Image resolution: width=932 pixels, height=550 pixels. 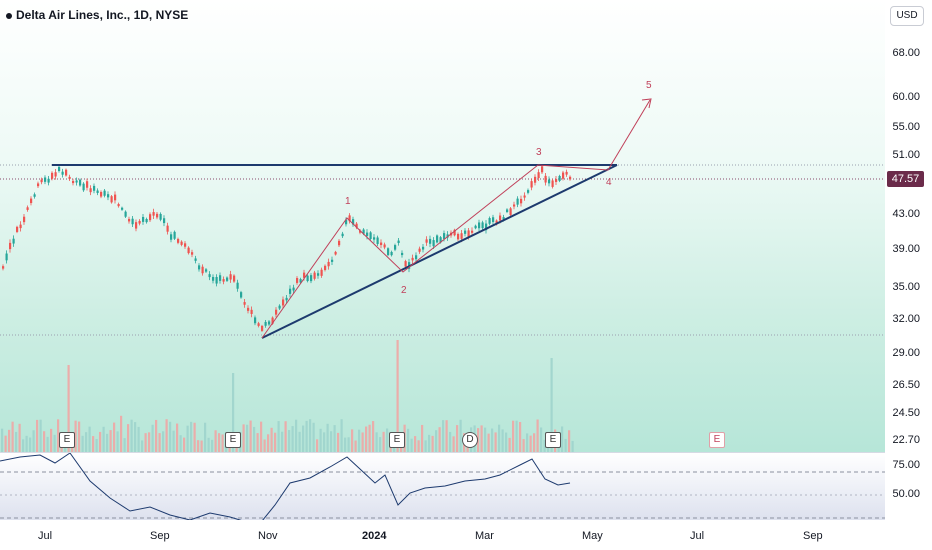 I want to click on current-price-badge: 47.57, so click(x=905, y=179).